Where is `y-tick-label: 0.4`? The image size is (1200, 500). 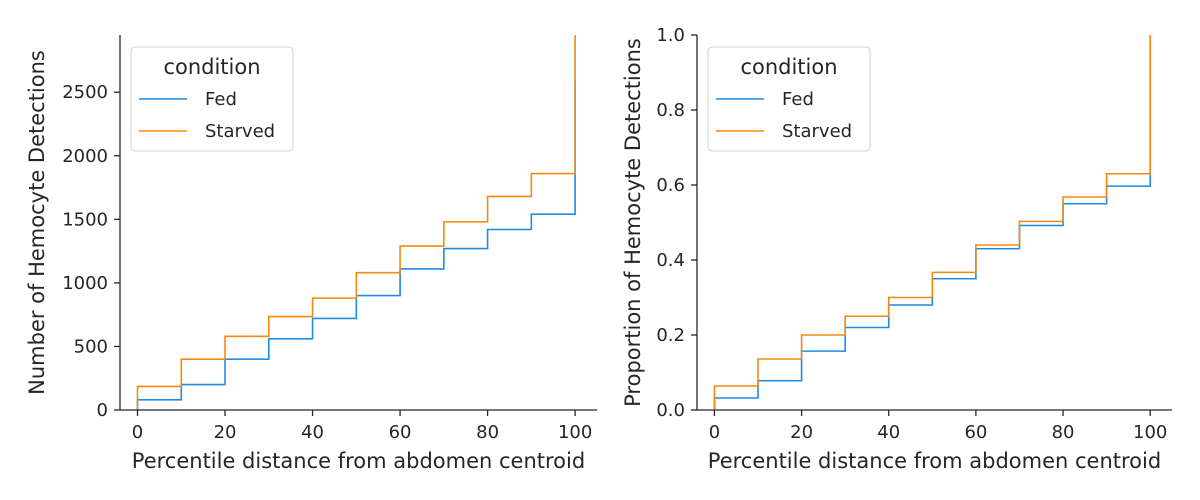 y-tick-label: 0.4 is located at coordinates (670, 260).